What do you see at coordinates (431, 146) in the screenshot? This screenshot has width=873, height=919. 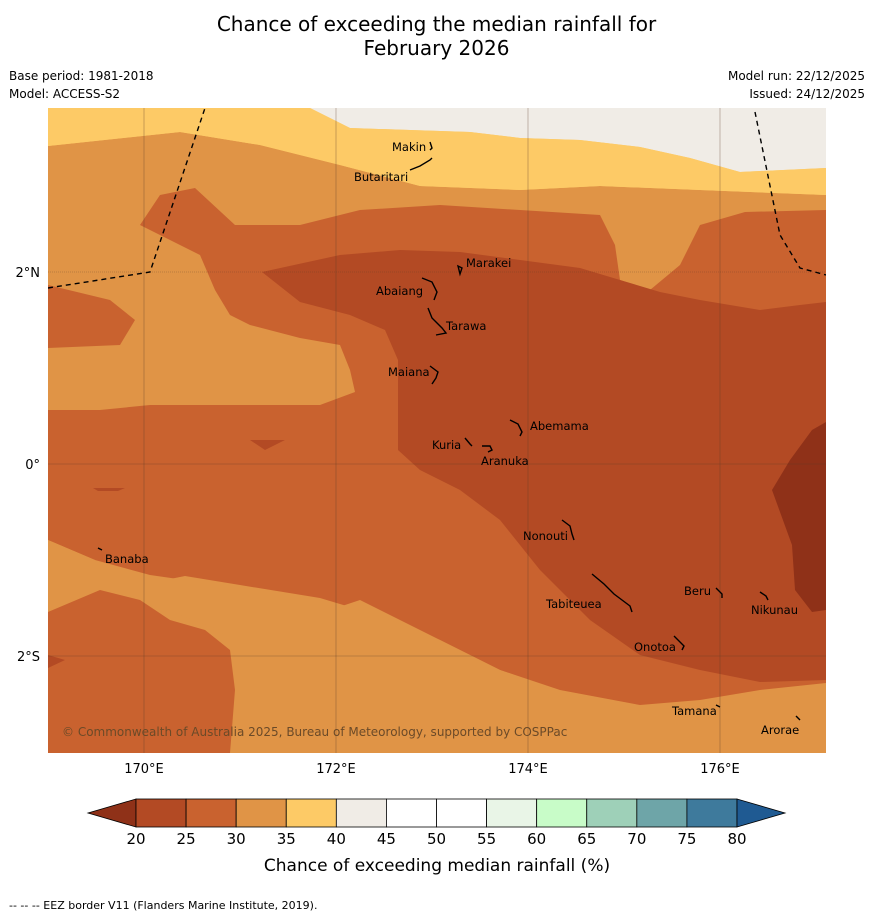 I see `island-makin` at bounding box center [431, 146].